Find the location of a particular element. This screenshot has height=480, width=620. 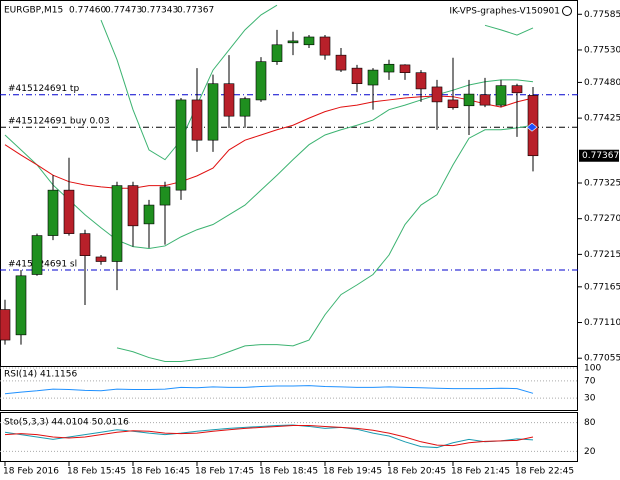

order-label: #415124691 tp is located at coordinates (43, 89).